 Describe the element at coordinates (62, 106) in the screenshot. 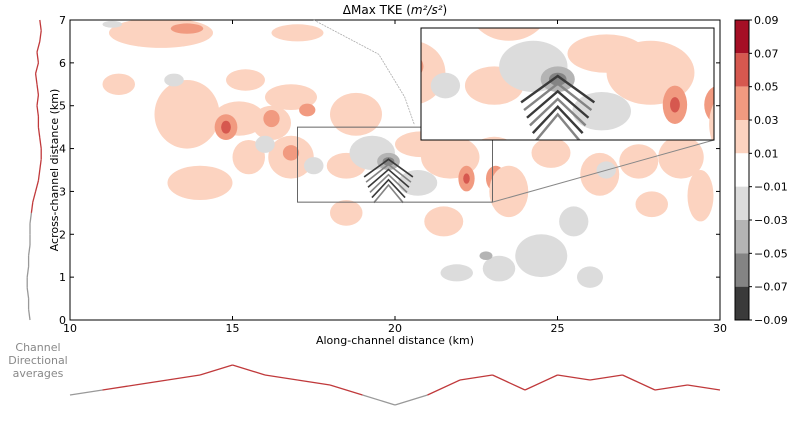

I see `y-tick-label: 5` at that location.